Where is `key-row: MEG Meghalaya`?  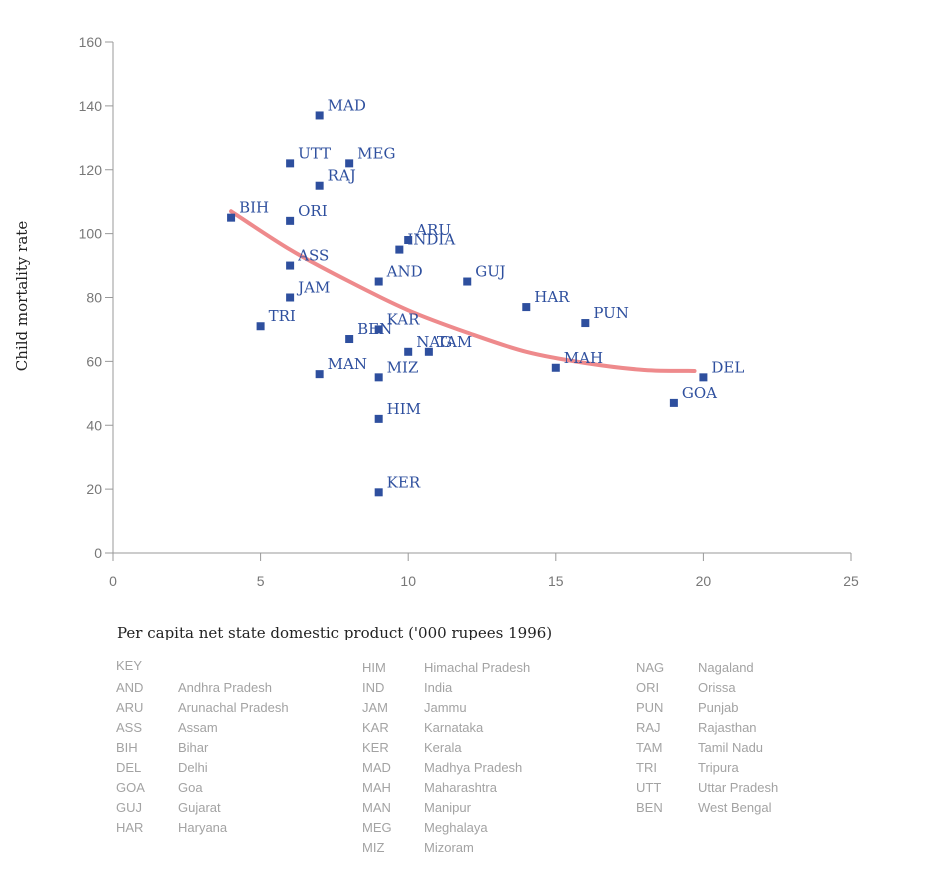
key-row: MEG Meghalaya is located at coordinates (492, 828).